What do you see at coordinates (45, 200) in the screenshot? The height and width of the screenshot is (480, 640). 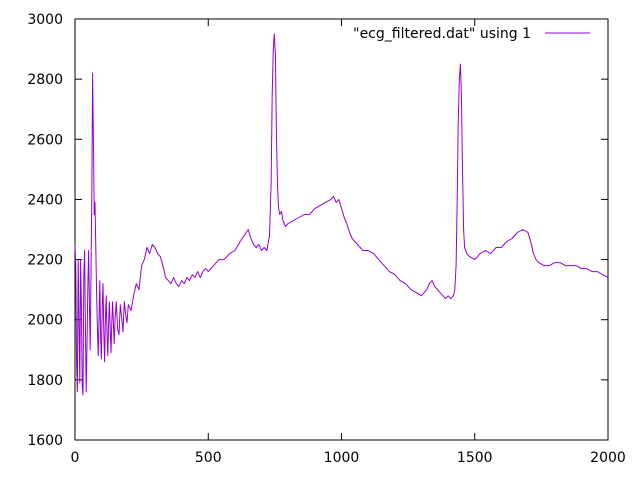 I see `y-tick-label: 2400` at bounding box center [45, 200].